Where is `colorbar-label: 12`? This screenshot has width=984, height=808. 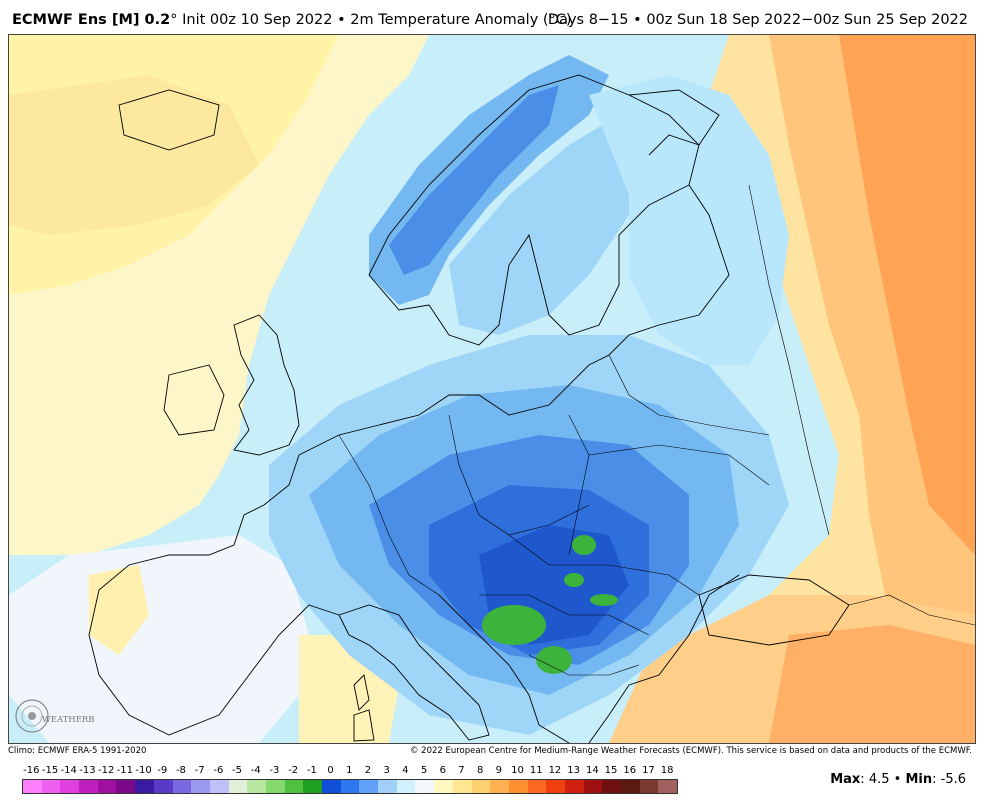 colorbar-label: 12 is located at coordinates (555, 770).